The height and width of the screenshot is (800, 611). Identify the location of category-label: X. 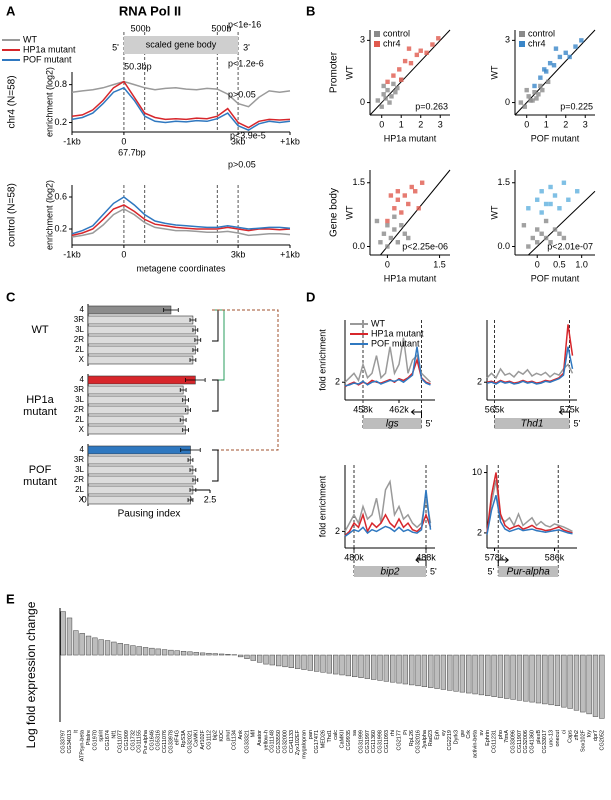
(82, 499).